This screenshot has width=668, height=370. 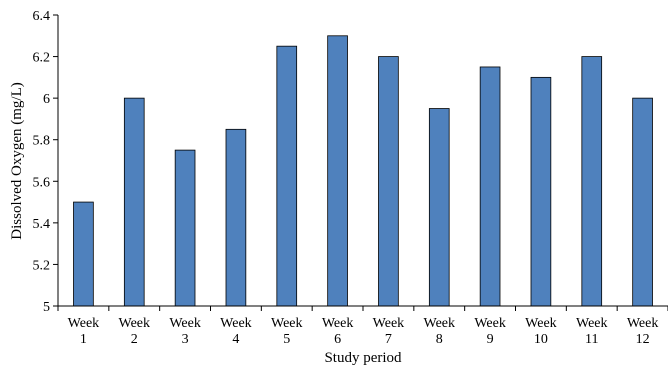 I want to click on x-tick-label-line2: 10, so click(x=541, y=339).